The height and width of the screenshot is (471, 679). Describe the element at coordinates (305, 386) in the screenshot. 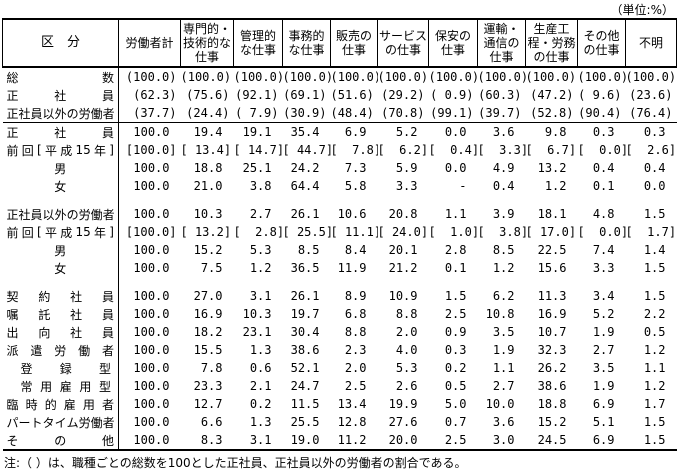

I see `cell: 24.7` at that location.